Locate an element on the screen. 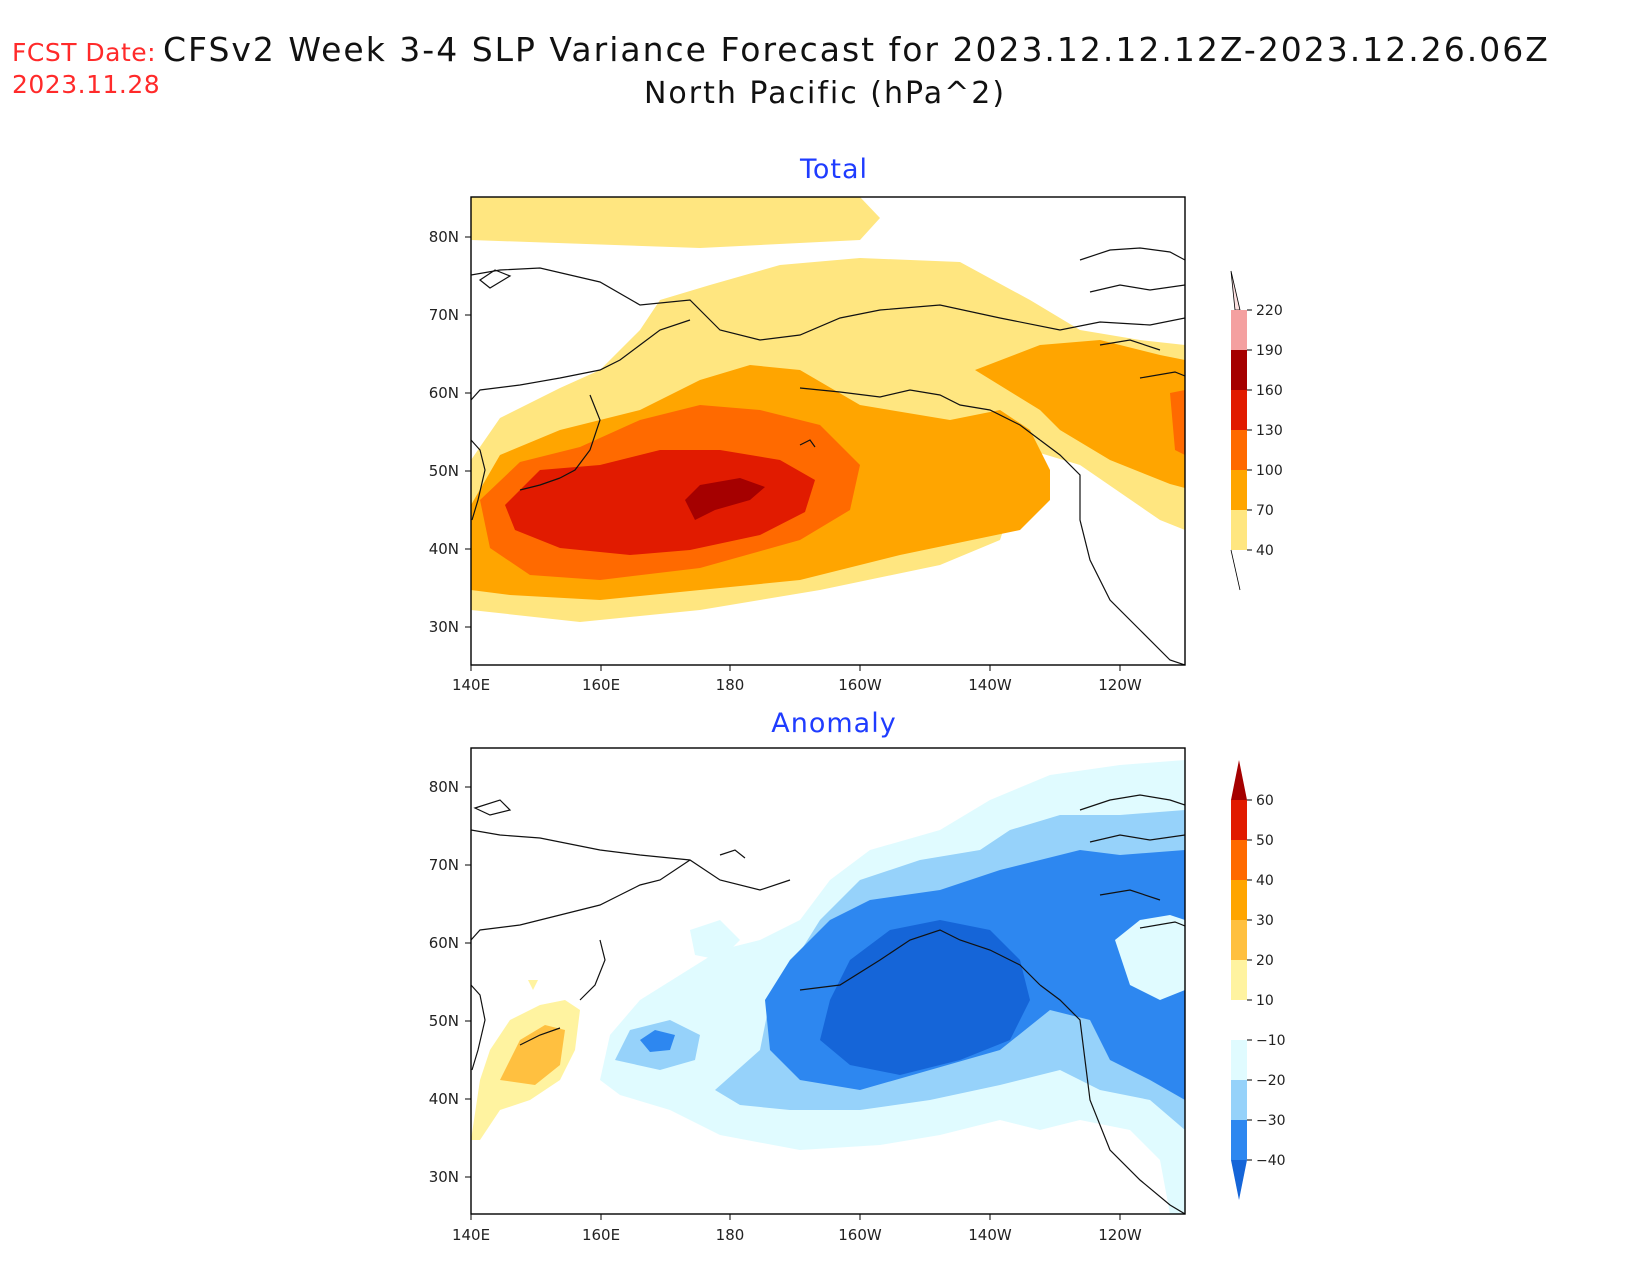  anomaly-colorbar-label: −30 is located at coordinates (1271, 1121).